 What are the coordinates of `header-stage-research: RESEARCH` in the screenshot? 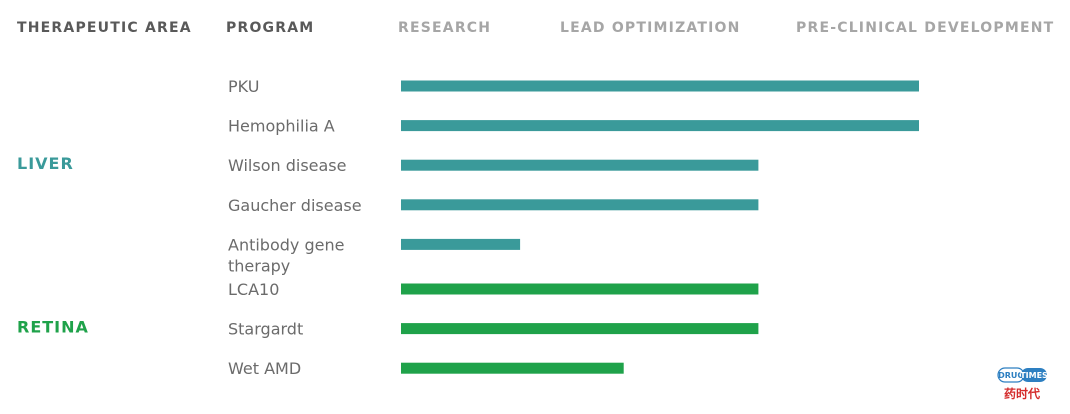 It's located at (444, 28).